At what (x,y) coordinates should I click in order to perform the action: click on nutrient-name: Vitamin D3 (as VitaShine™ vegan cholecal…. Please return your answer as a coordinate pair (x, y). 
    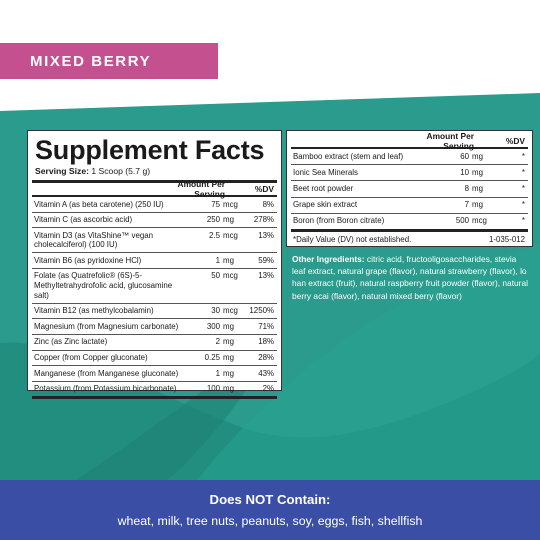
    Looking at the image, I should click on (94, 240).